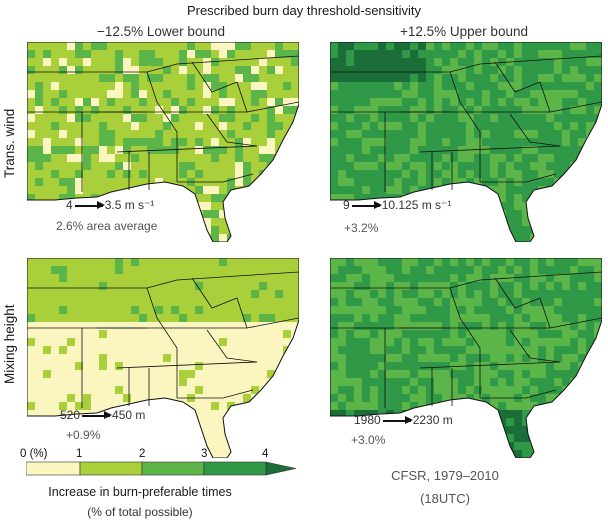  What do you see at coordinates (34, 454) in the screenshot?
I see `legend-tick-0: 0 (%)` at bounding box center [34, 454].